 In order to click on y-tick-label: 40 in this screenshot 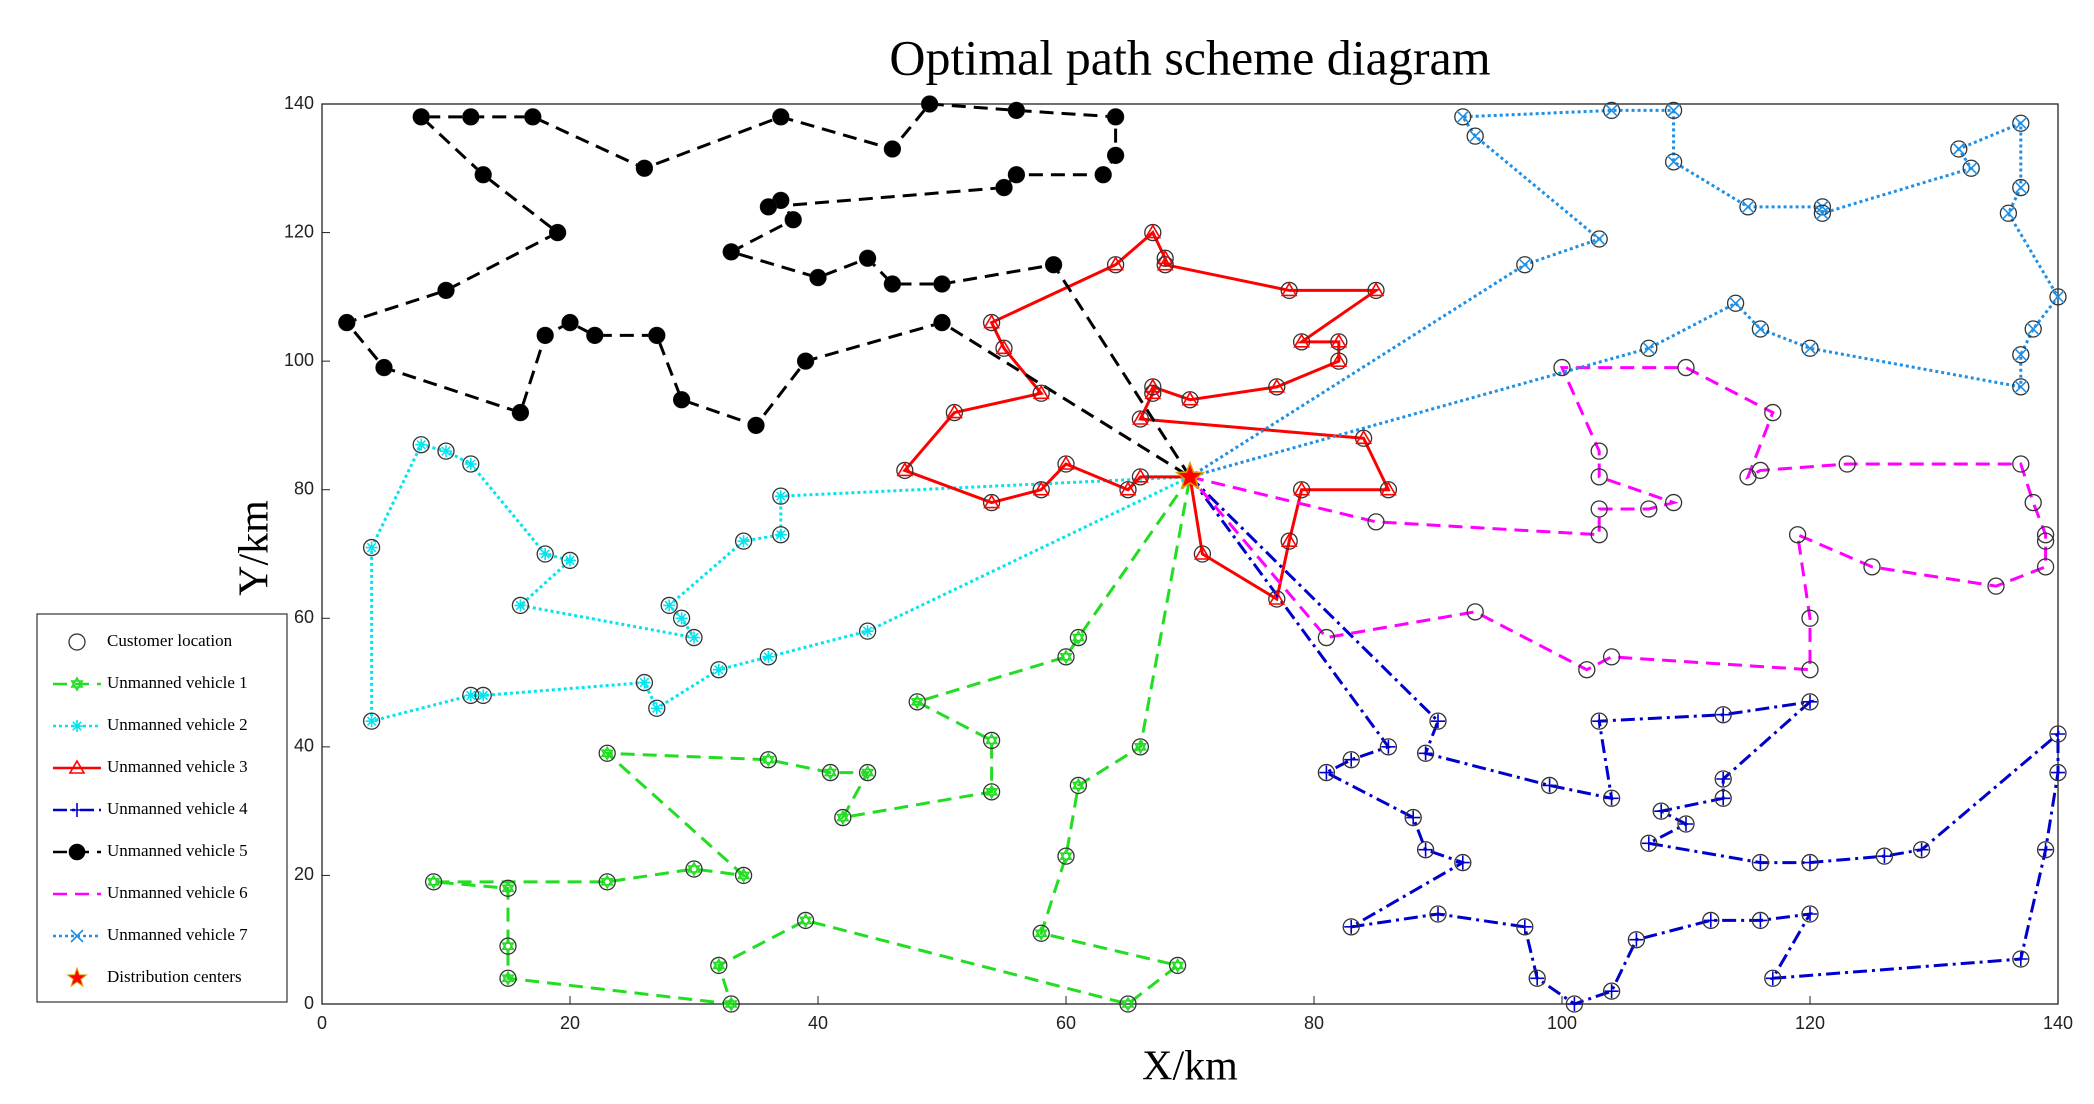, I will do `click(304, 746)`.